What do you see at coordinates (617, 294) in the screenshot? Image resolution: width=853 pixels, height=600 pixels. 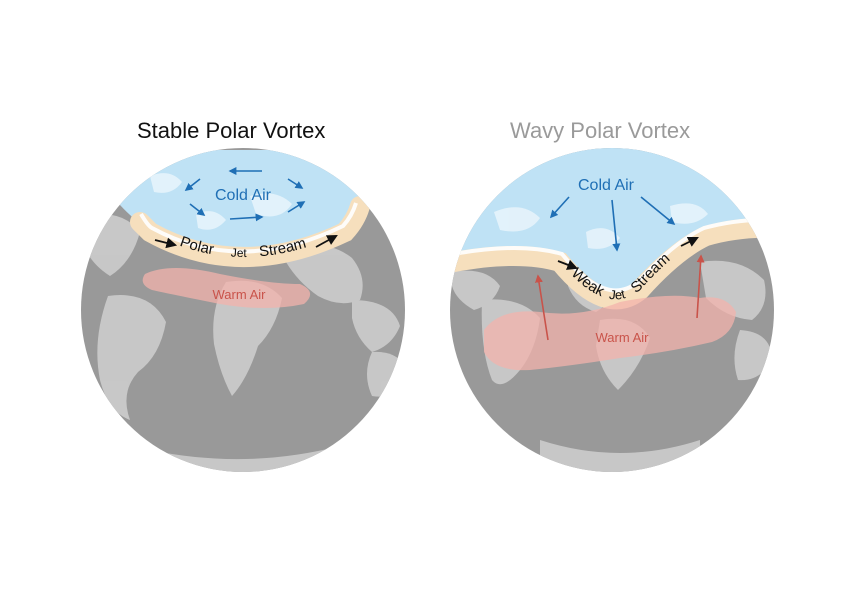 I see `wavy-jet-word-jet: Jet` at bounding box center [617, 294].